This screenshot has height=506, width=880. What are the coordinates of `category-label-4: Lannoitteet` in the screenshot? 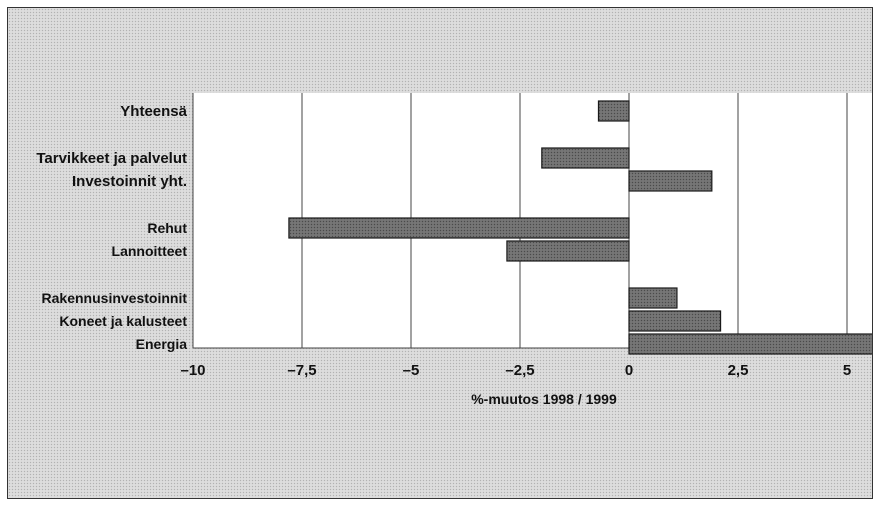 It's located at (150, 251).